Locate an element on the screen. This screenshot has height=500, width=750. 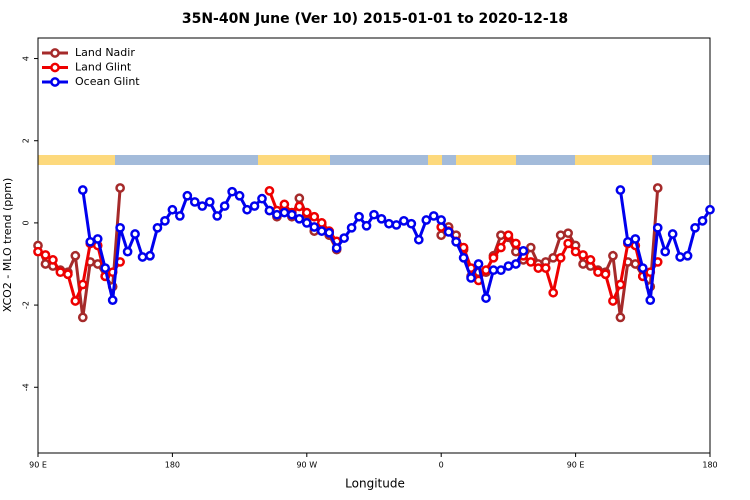
land-ocean-strip is located at coordinates (374, 160).